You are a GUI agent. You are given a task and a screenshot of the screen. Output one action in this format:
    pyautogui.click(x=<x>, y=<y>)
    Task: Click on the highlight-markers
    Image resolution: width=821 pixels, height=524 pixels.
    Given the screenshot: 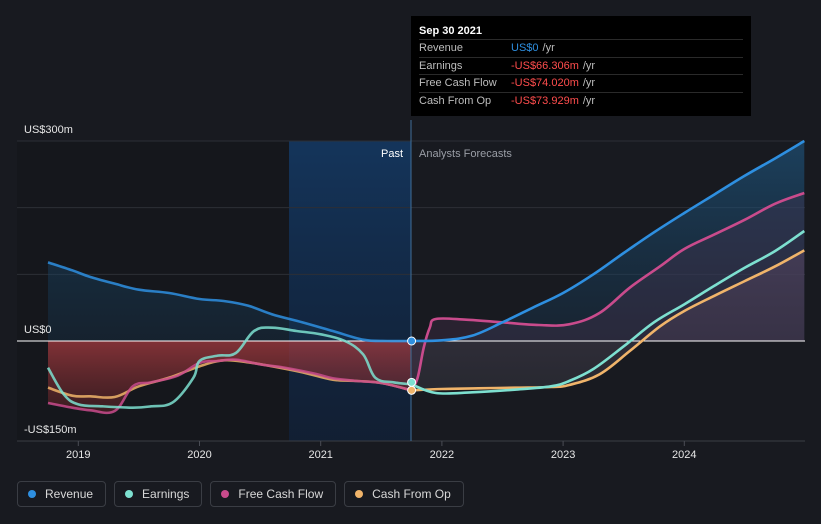 What is the action you would take?
    pyautogui.click(x=412, y=365)
    